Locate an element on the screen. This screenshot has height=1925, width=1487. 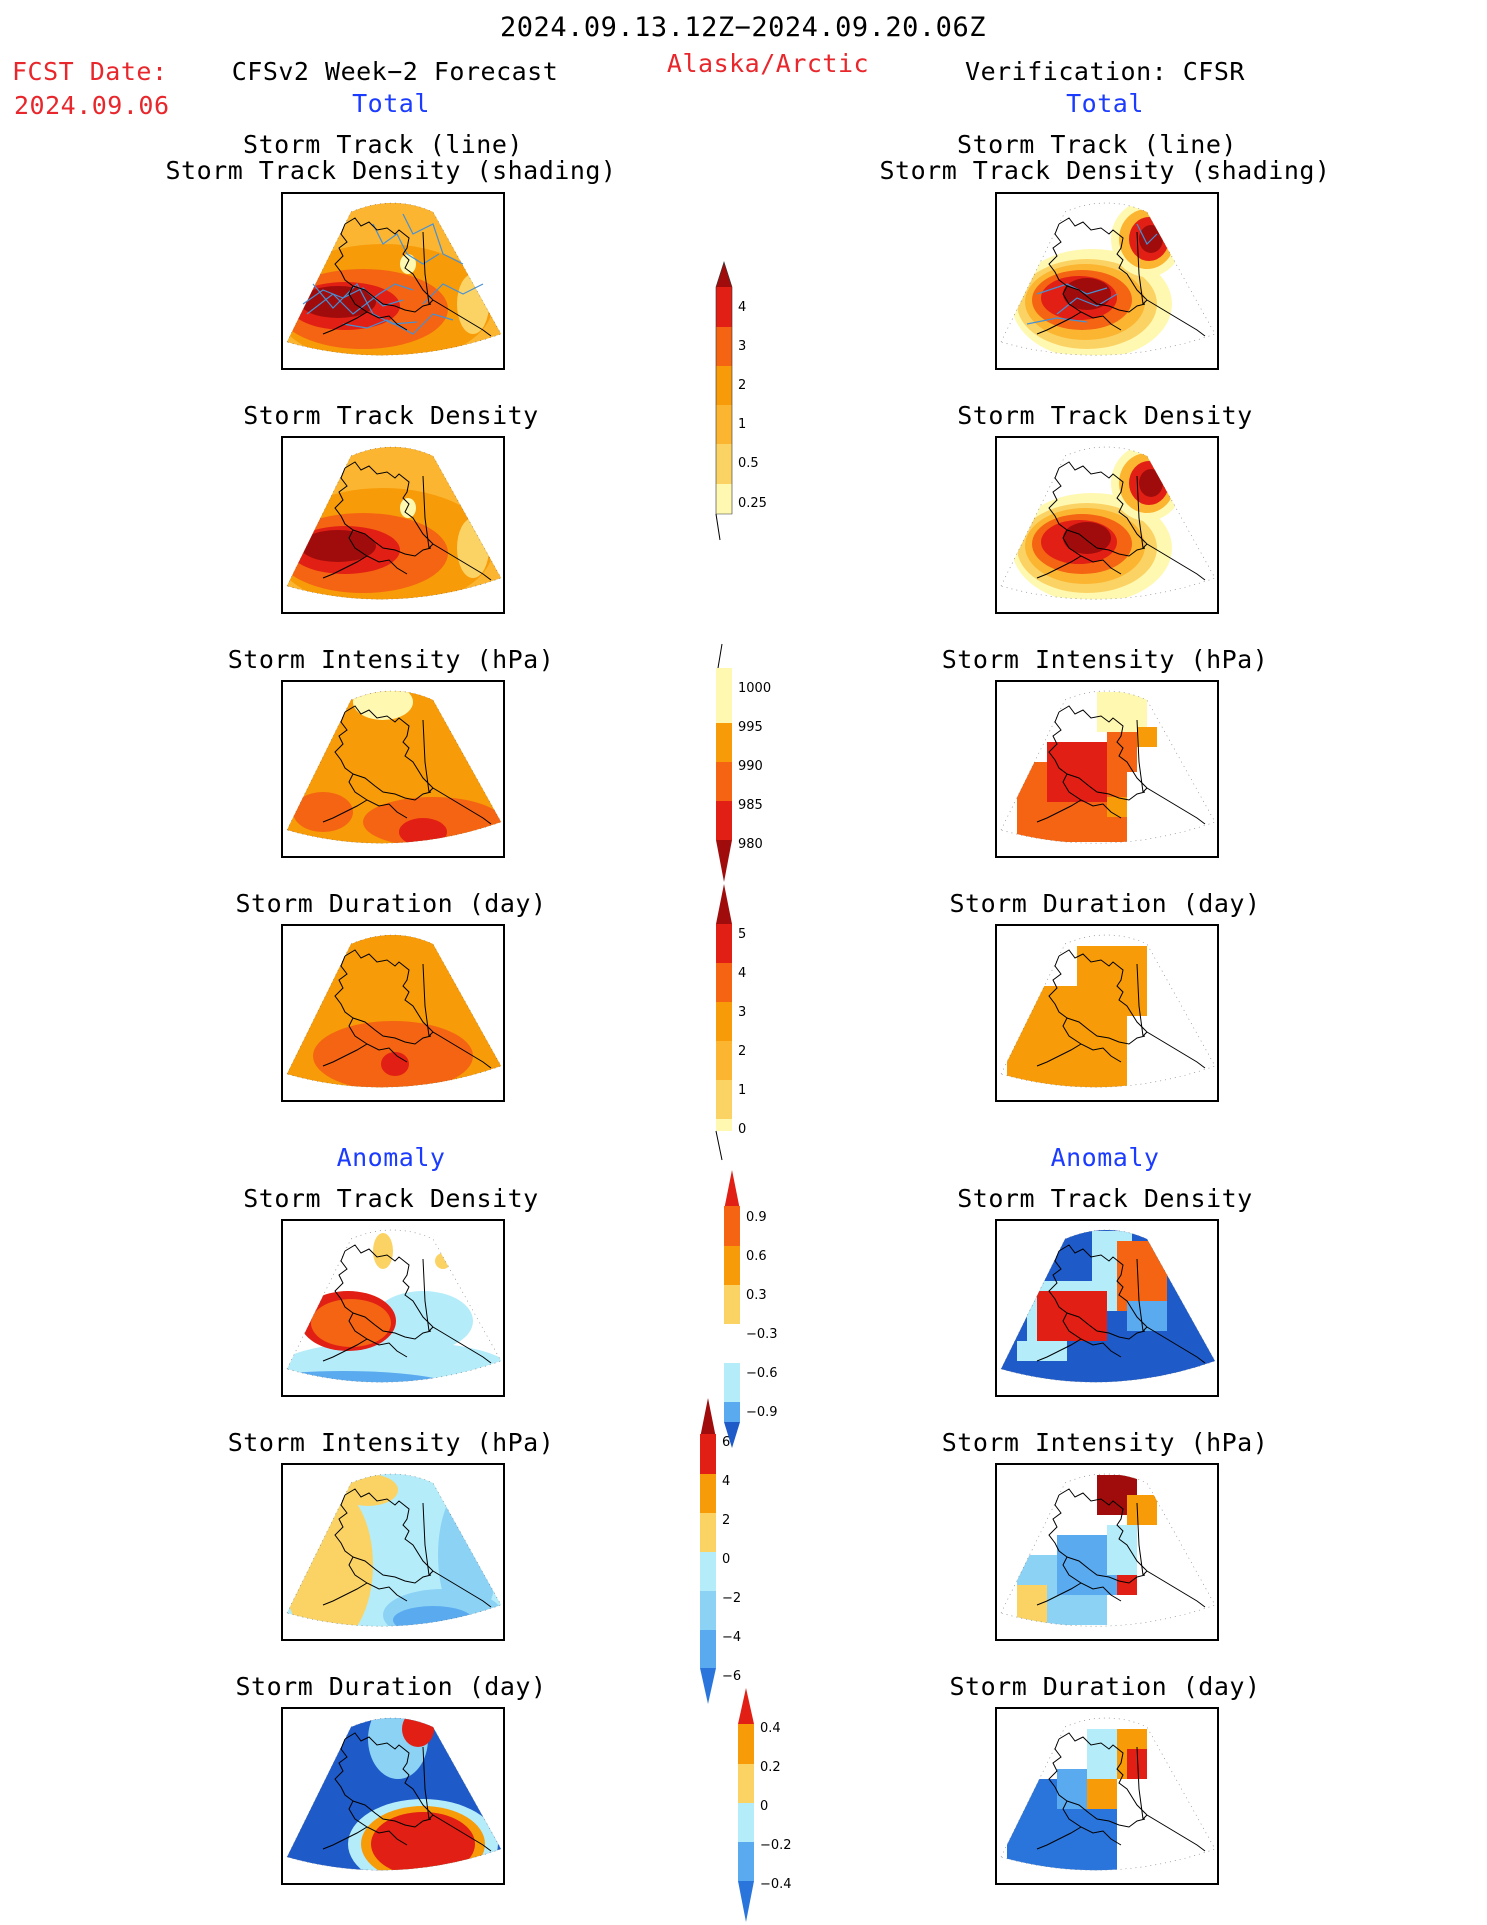
left-total-label: Total is located at coordinates (391, 103).